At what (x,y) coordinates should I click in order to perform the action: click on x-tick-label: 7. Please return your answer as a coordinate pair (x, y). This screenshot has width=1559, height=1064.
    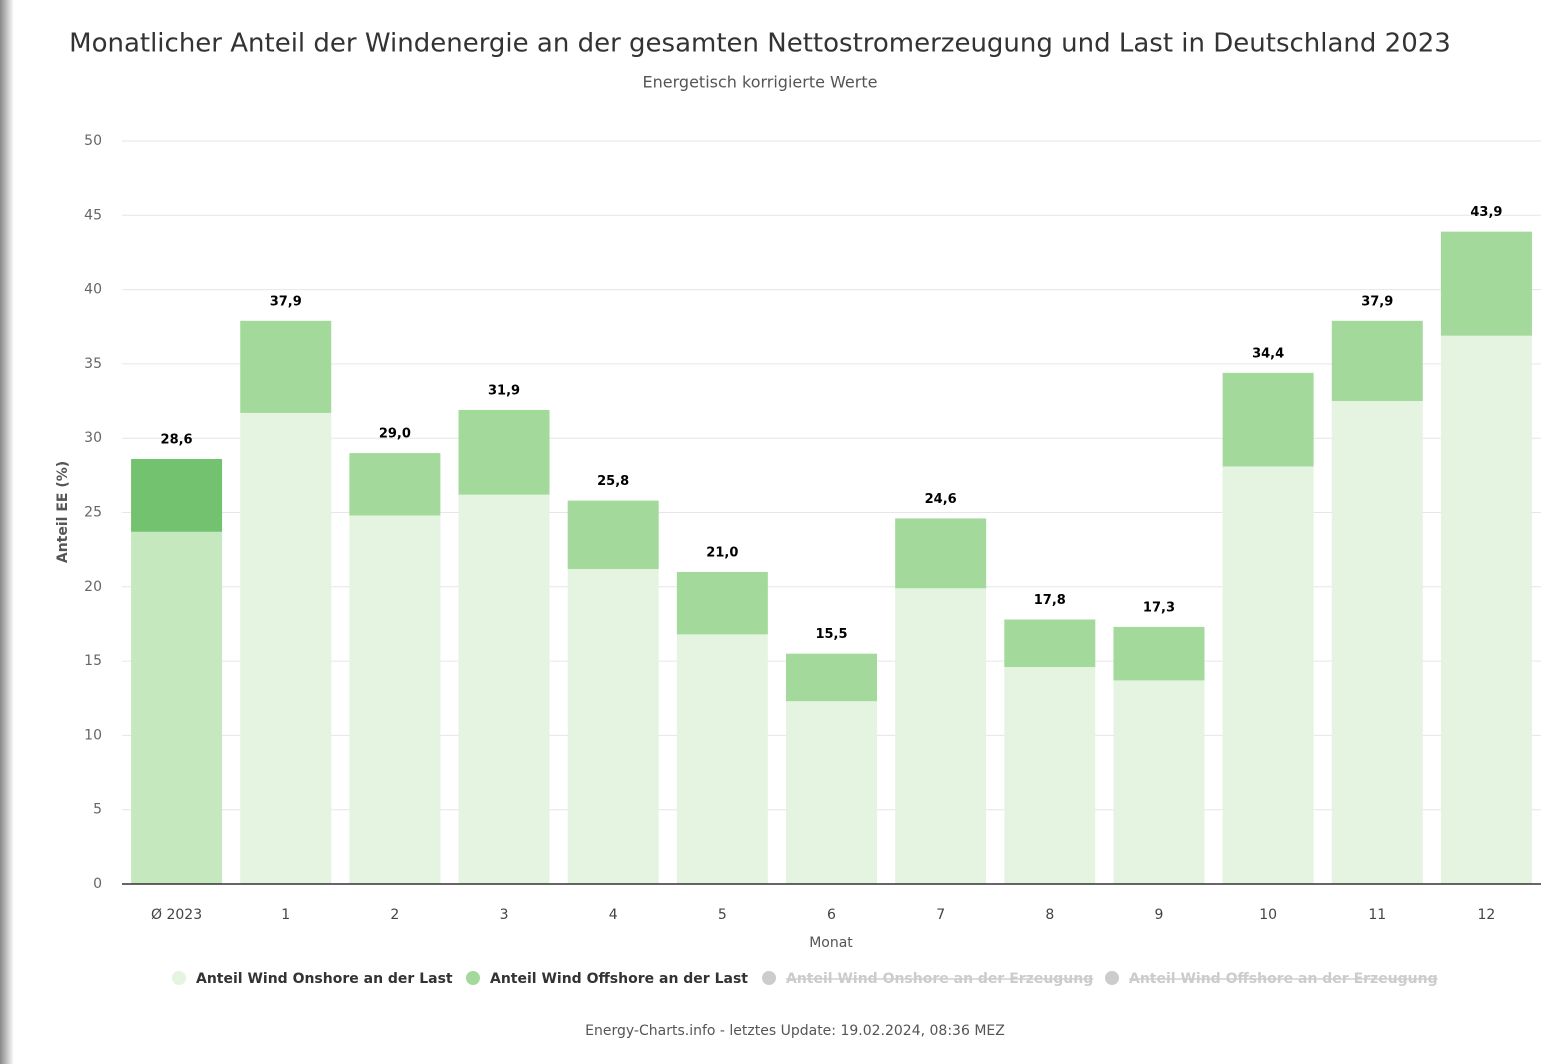
    Looking at the image, I should click on (940, 915).